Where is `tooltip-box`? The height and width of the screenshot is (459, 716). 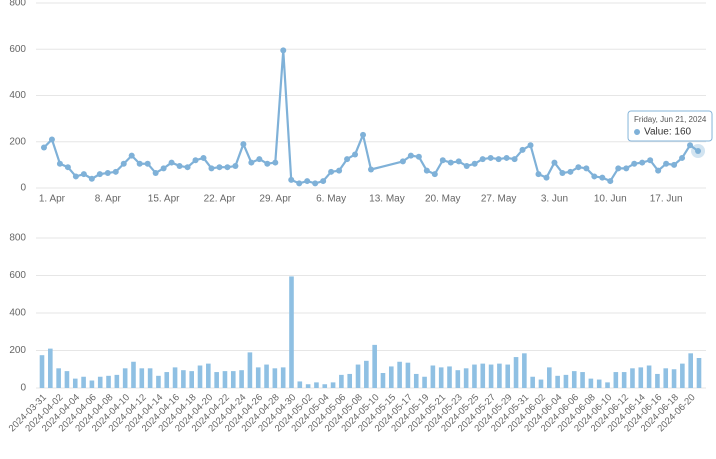 tooltip-box is located at coordinates (670, 126).